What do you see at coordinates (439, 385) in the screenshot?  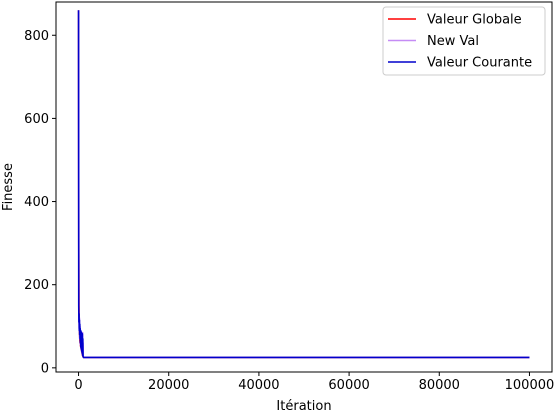 I see `x-tick-label: 80000` at bounding box center [439, 385].